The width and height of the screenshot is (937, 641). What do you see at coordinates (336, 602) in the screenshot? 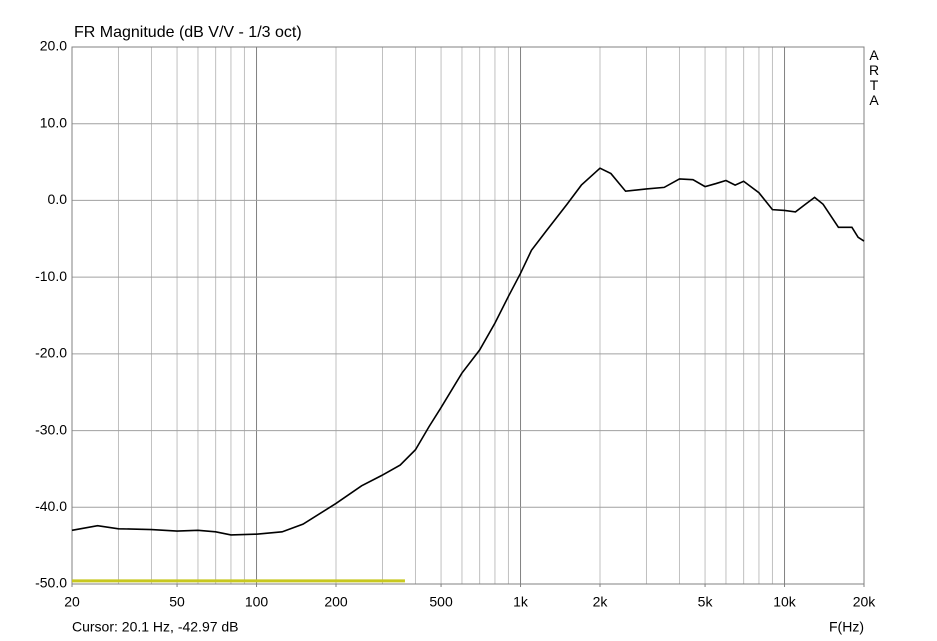
I see `x-tick-label: 200` at bounding box center [336, 602].